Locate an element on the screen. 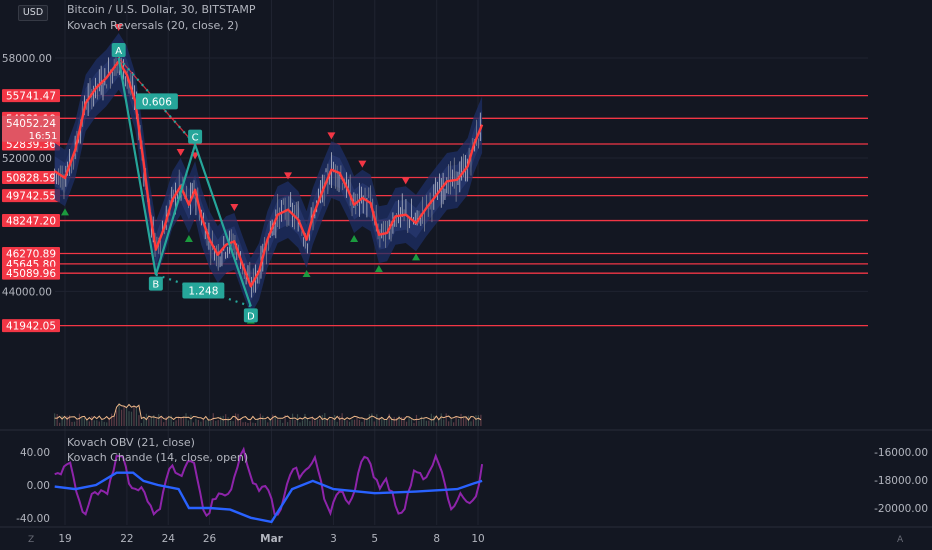 The width and height of the screenshot is (932, 550). price-tick: 52000.00 is located at coordinates (27, 159).